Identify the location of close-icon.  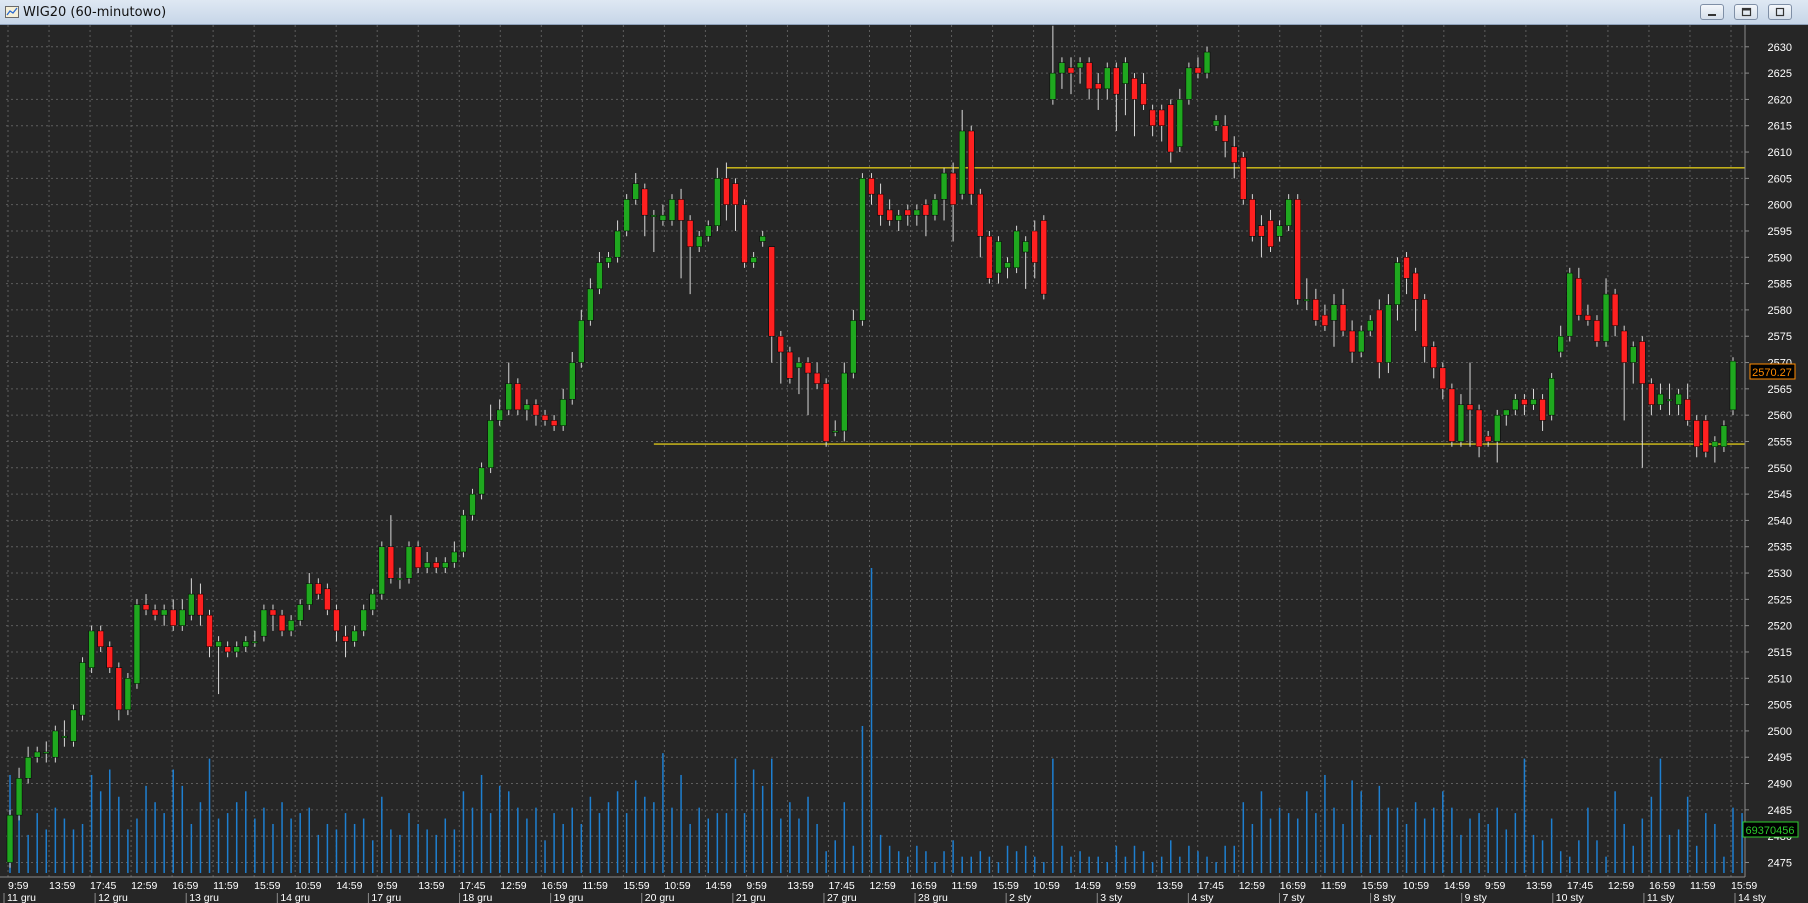
(1780, 12).